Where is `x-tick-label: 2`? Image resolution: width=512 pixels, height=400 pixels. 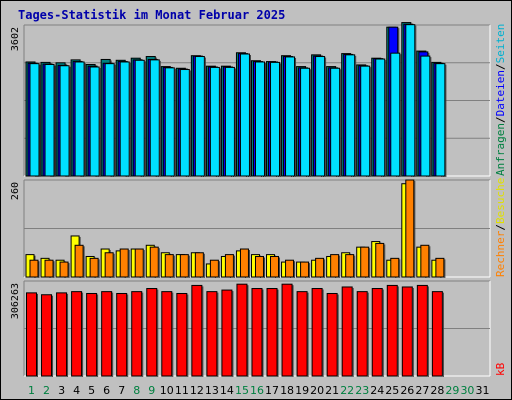 x-tick-label: 2 is located at coordinates (46, 390).